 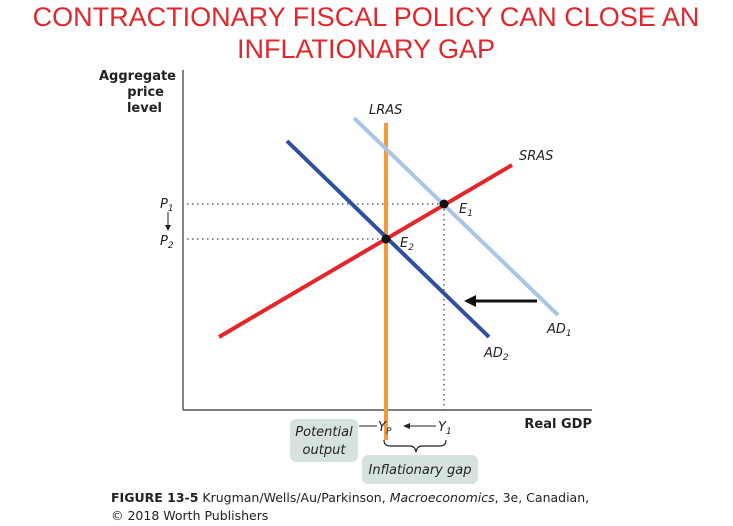 What do you see at coordinates (389, 432) in the screenshot?
I see `label-sub: P` at bounding box center [389, 432].